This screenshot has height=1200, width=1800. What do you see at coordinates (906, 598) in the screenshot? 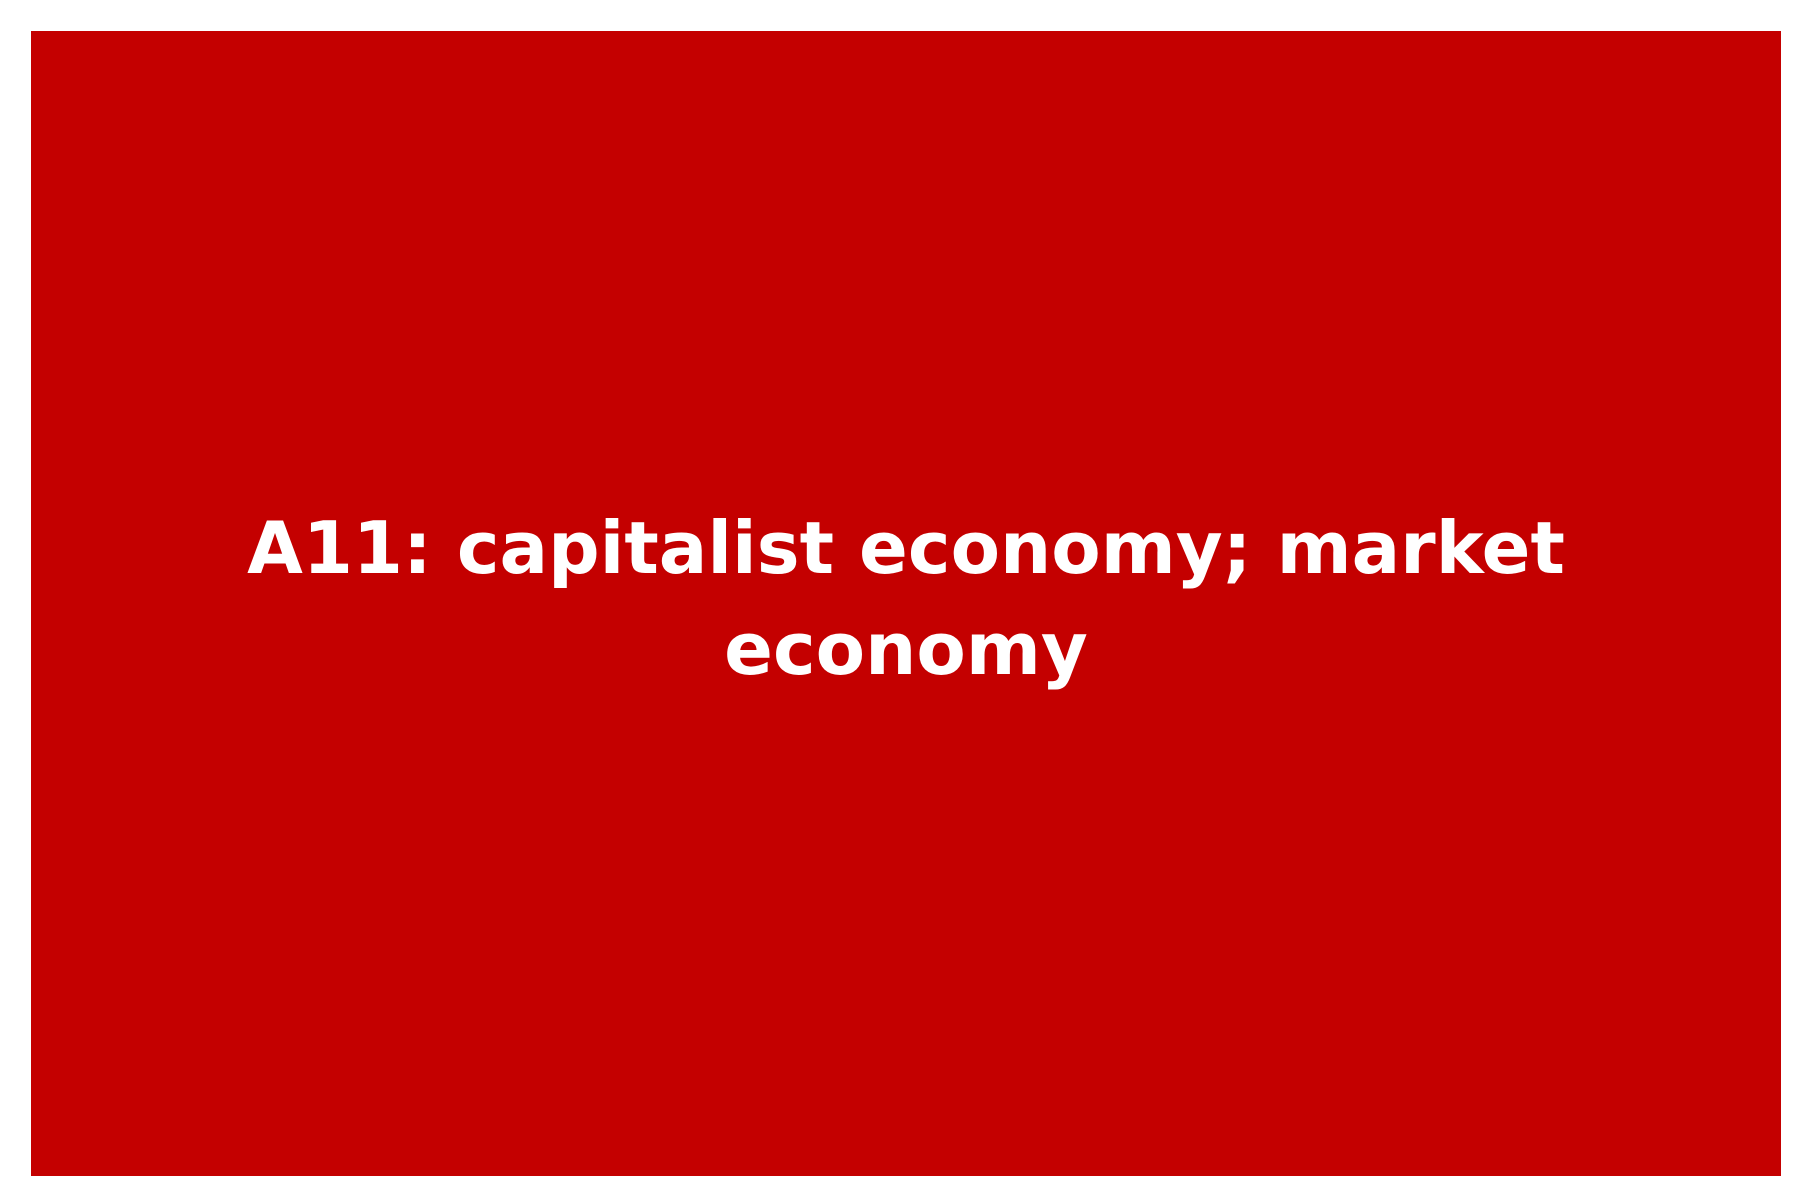
I see `category-label: A11: capitalist economy; market economy` at bounding box center [906, 598].